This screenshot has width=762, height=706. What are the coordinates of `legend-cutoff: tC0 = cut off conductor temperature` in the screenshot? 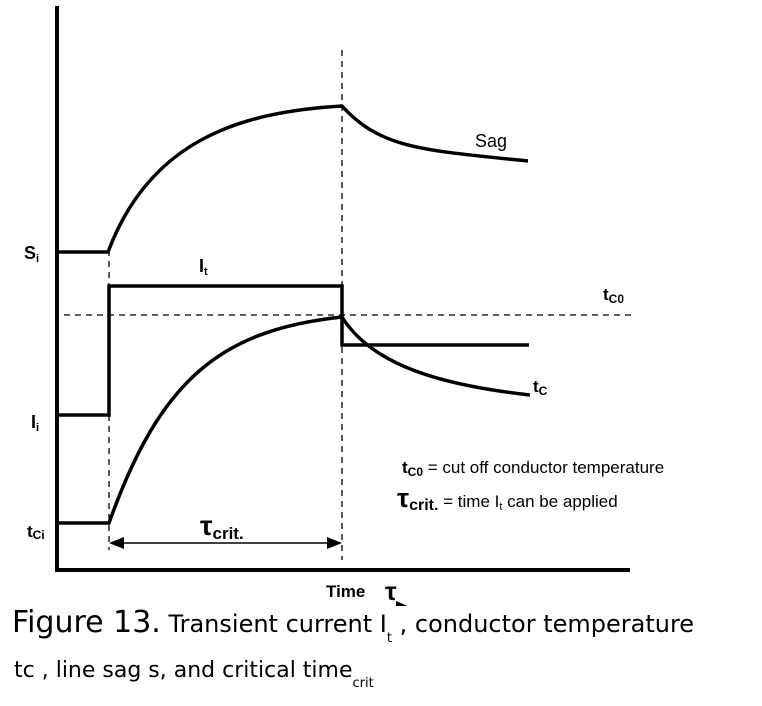 It's located at (533, 468).